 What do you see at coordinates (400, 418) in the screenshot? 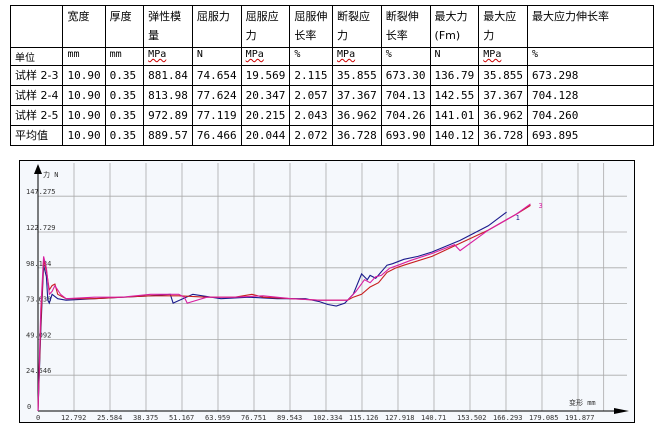
I see `x-tick-label: 127.918` at bounding box center [400, 418].